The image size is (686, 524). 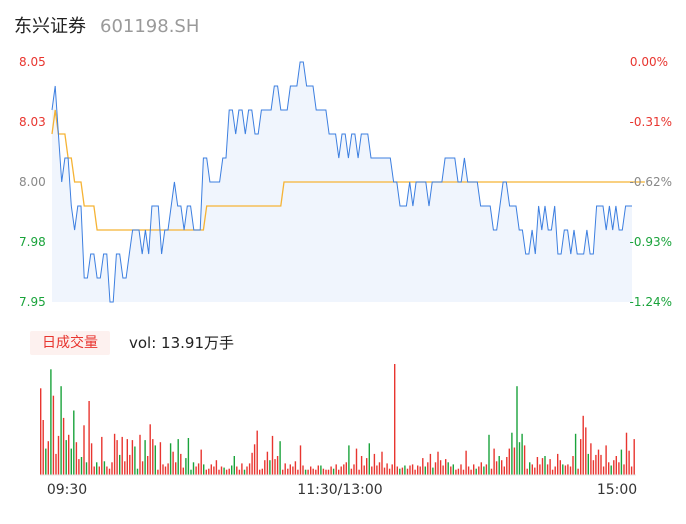 What do you see at coordinates (32, 182) in the screenshot?
I see `y-tick-left-2: 8.00` at bounding box center [32, 182].